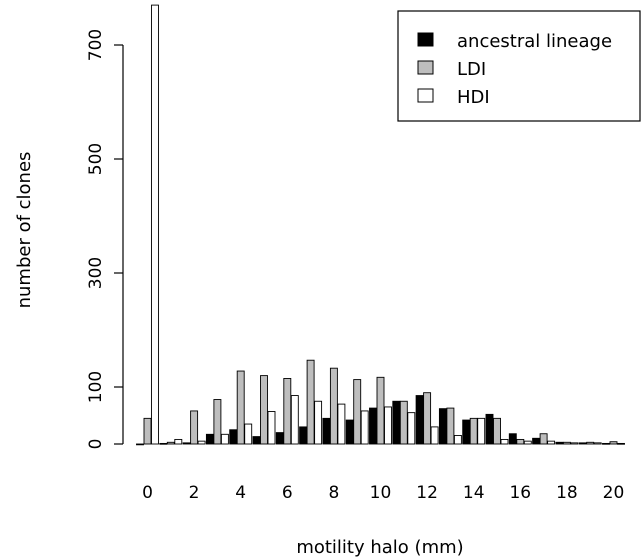 This screenshot has height=559, width=641. Describe the element at coordinates (425, 95) in the screenshot. I see `legend-swatch-hdi` at that location.